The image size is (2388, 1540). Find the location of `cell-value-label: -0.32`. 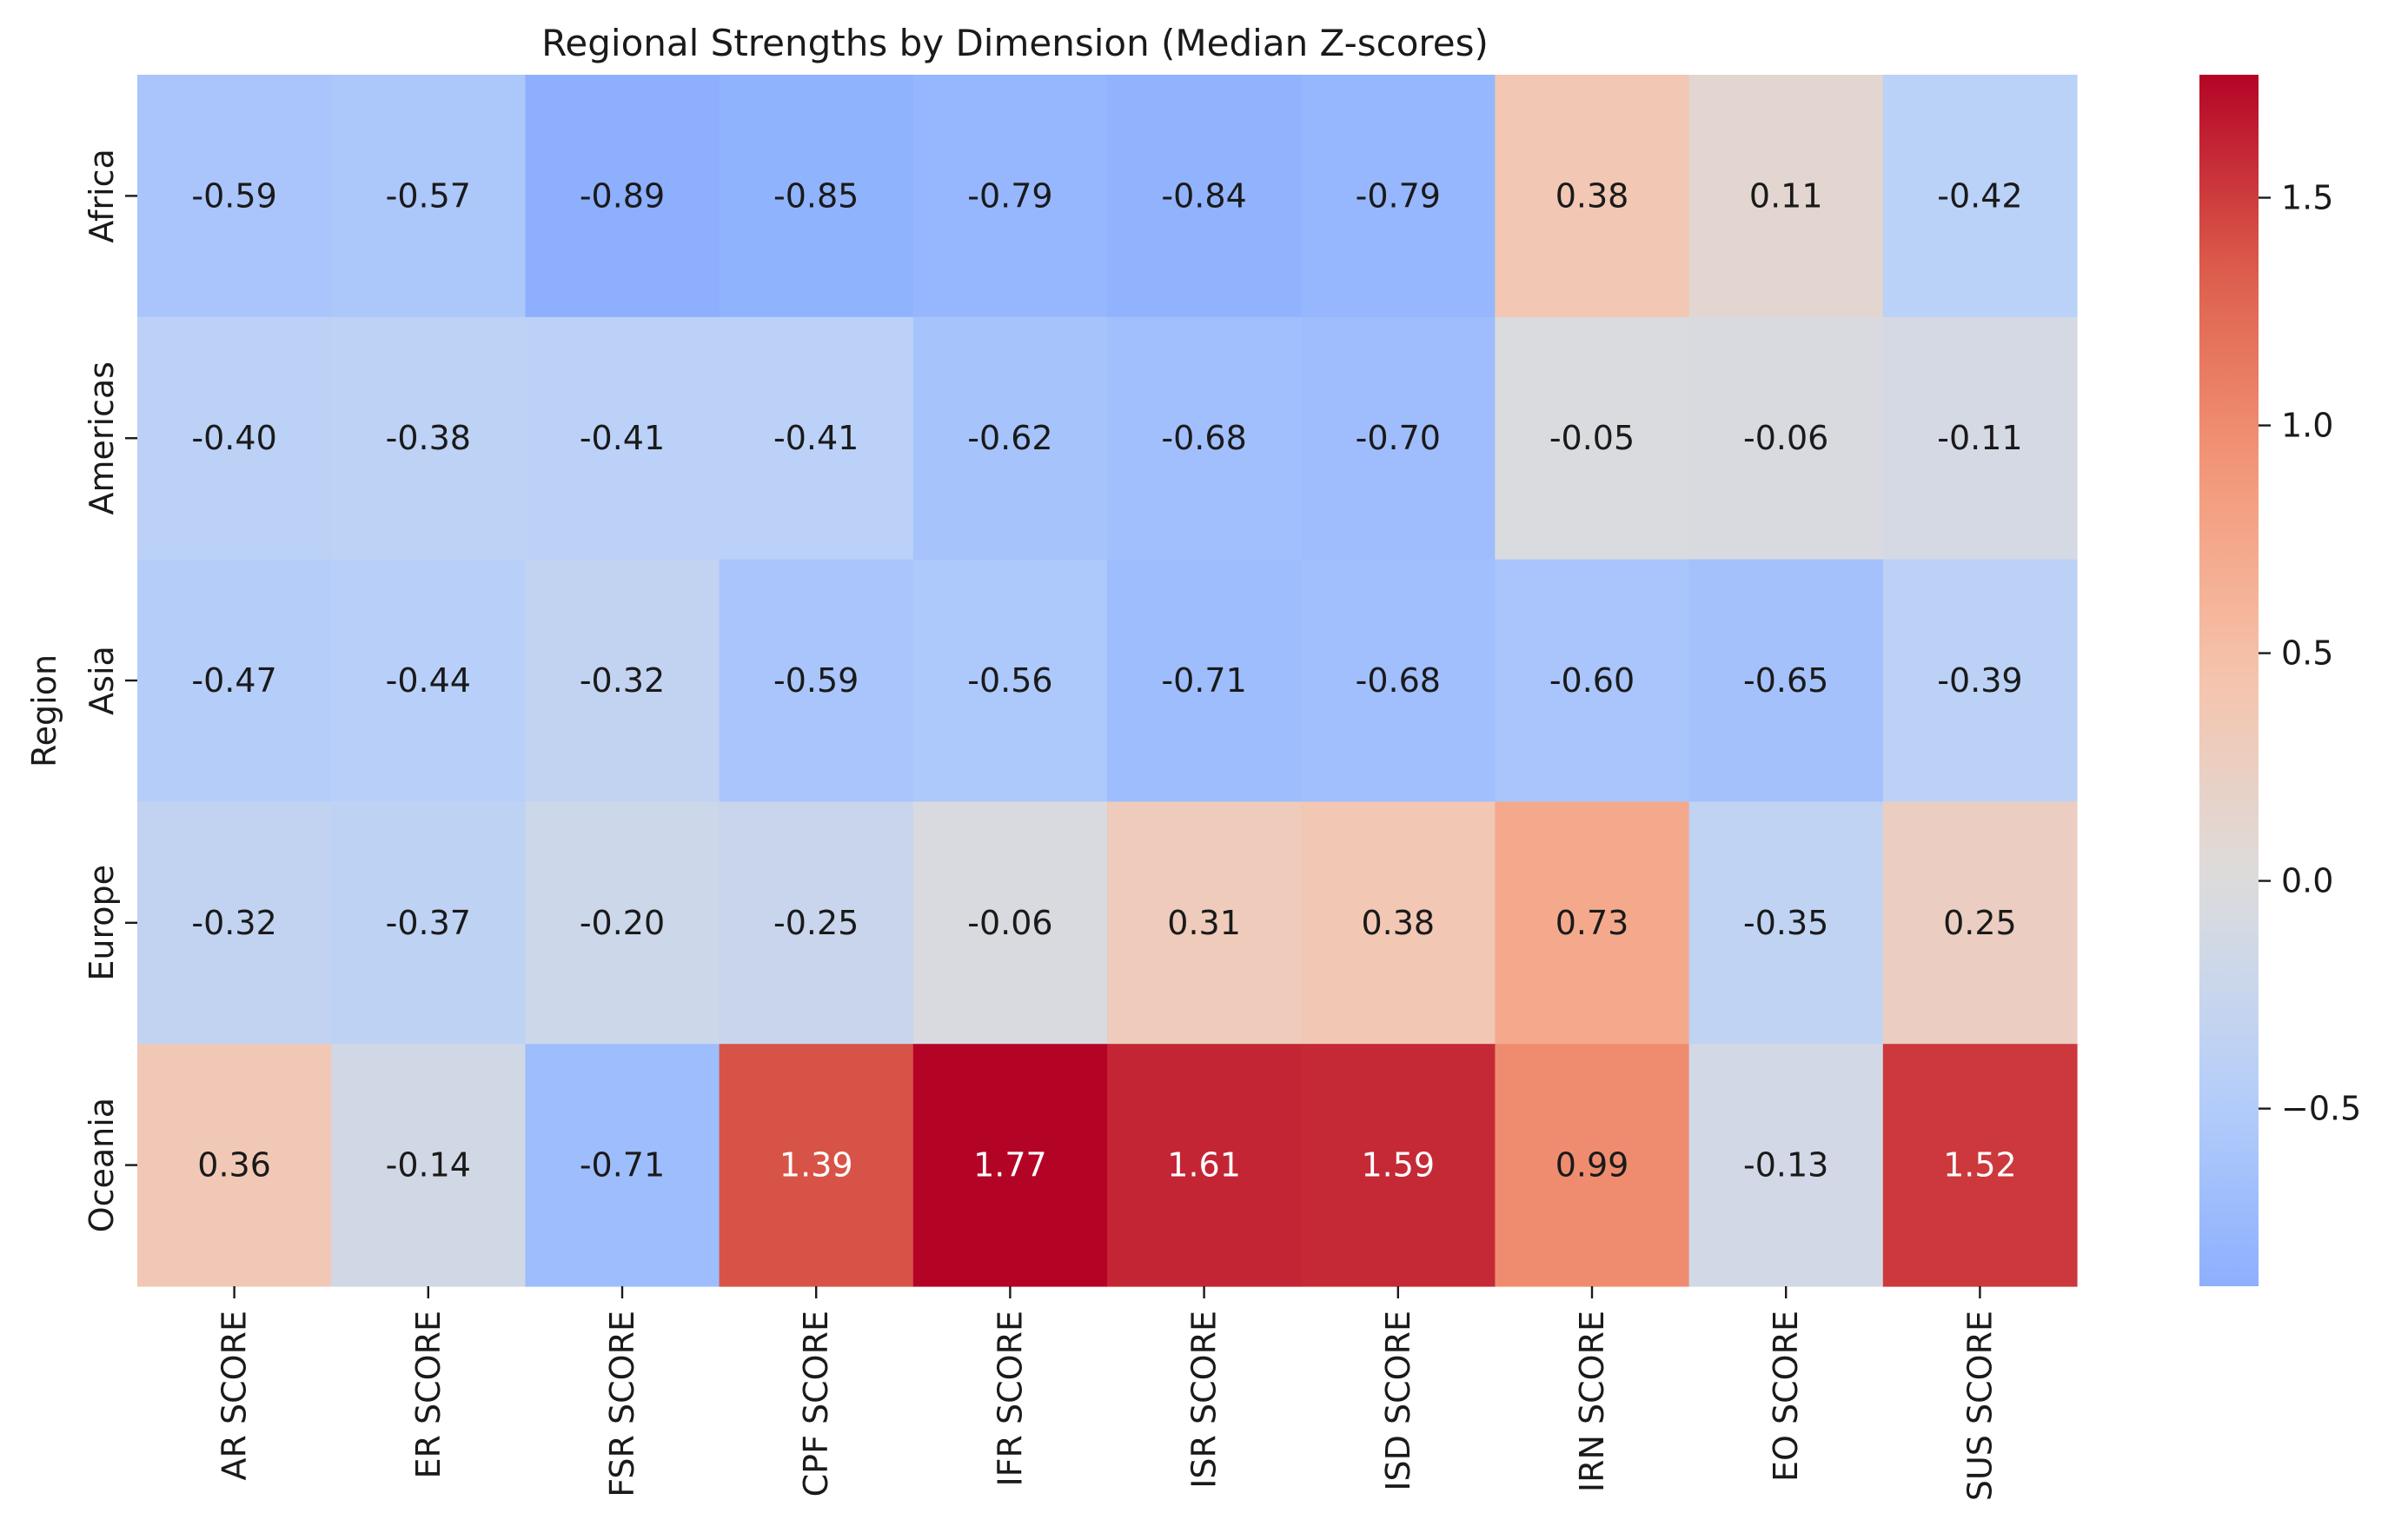

cell-value-label: -0.32 is located at coordinates (622, 680).